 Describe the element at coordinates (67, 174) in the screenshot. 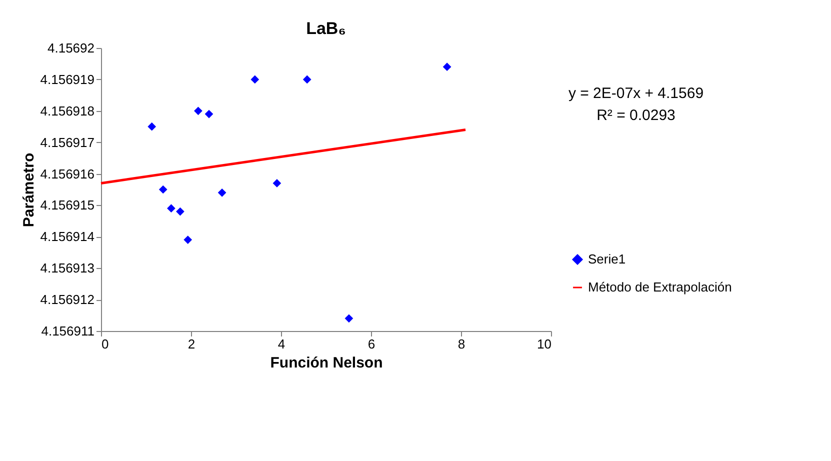

I see `y-tick-label: 4.156916` at that location.